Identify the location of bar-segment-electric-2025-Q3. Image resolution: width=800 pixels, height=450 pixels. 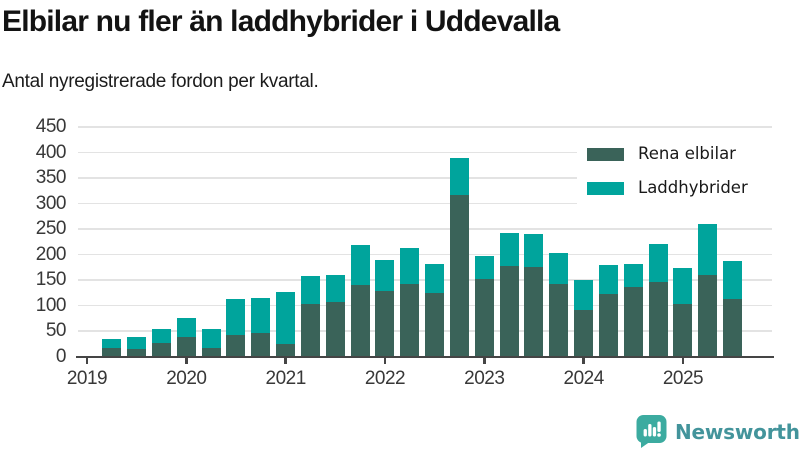
(733, 328).